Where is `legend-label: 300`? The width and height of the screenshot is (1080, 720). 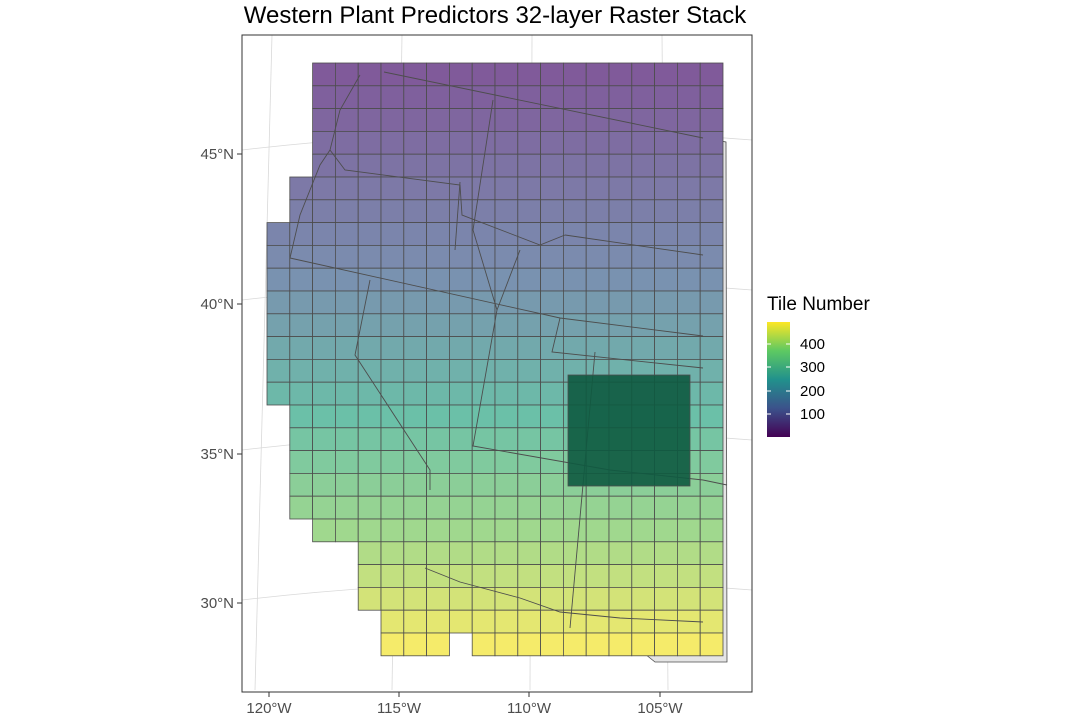 legend-label: 300 is located at coordinates (812, 367).